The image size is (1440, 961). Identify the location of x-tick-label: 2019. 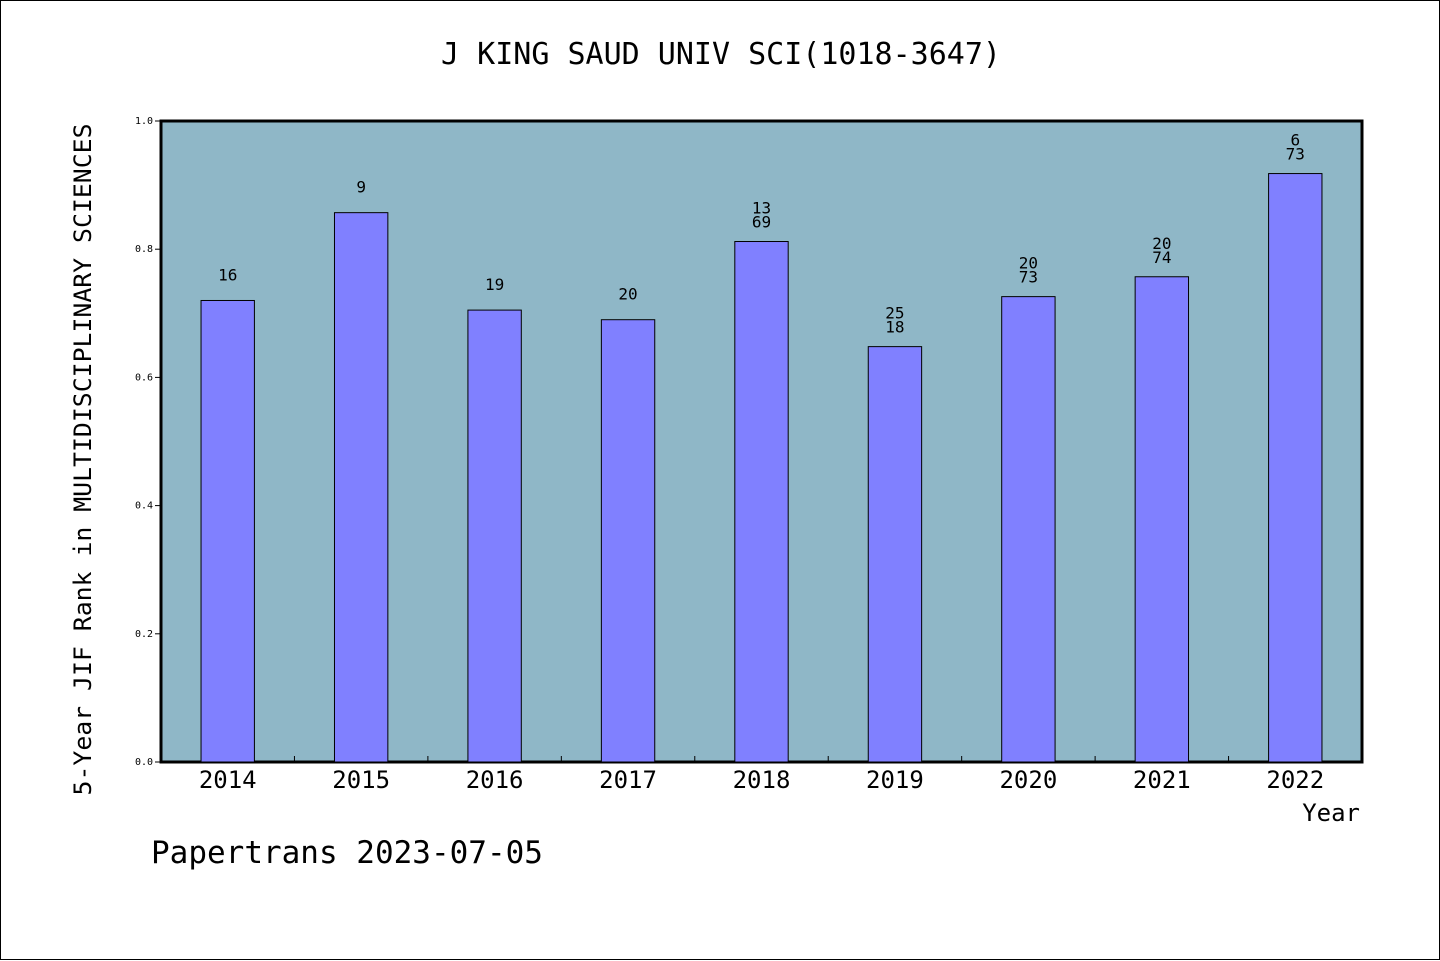
(895, 780).